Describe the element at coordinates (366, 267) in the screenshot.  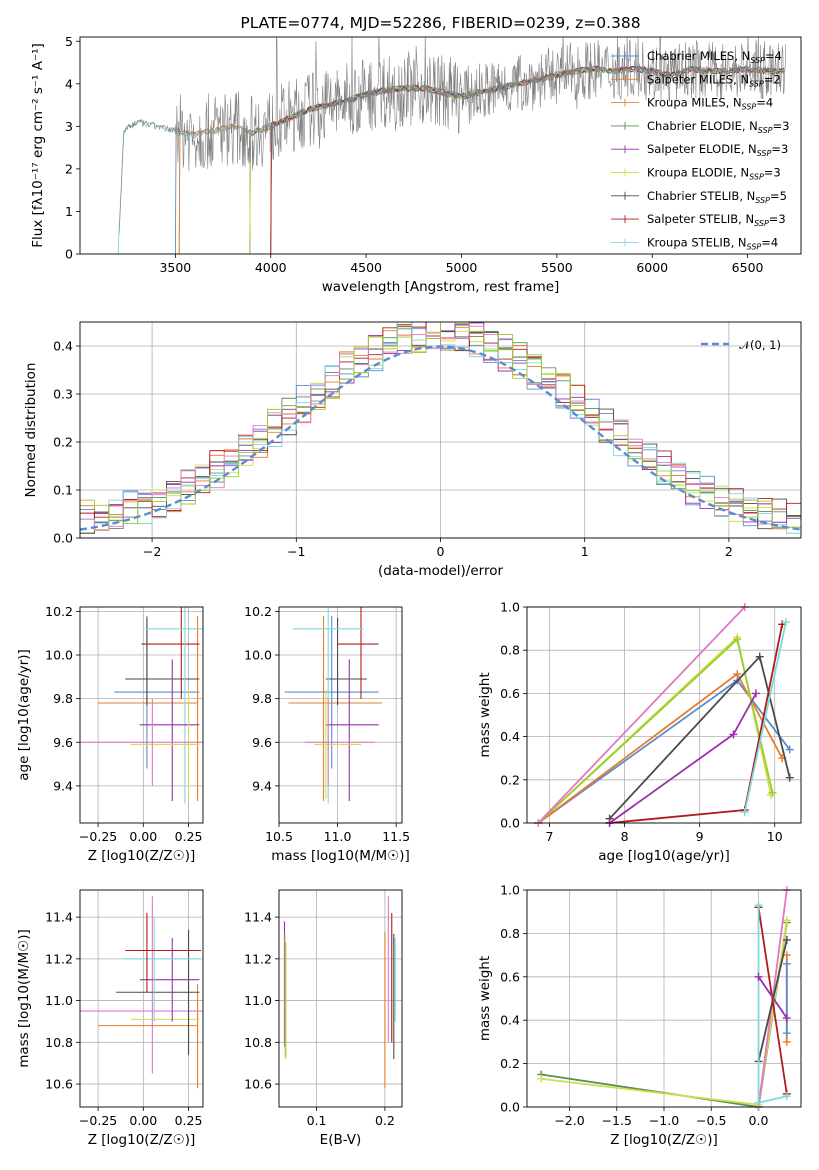
I see `x-tick-label: 4500` at that location.